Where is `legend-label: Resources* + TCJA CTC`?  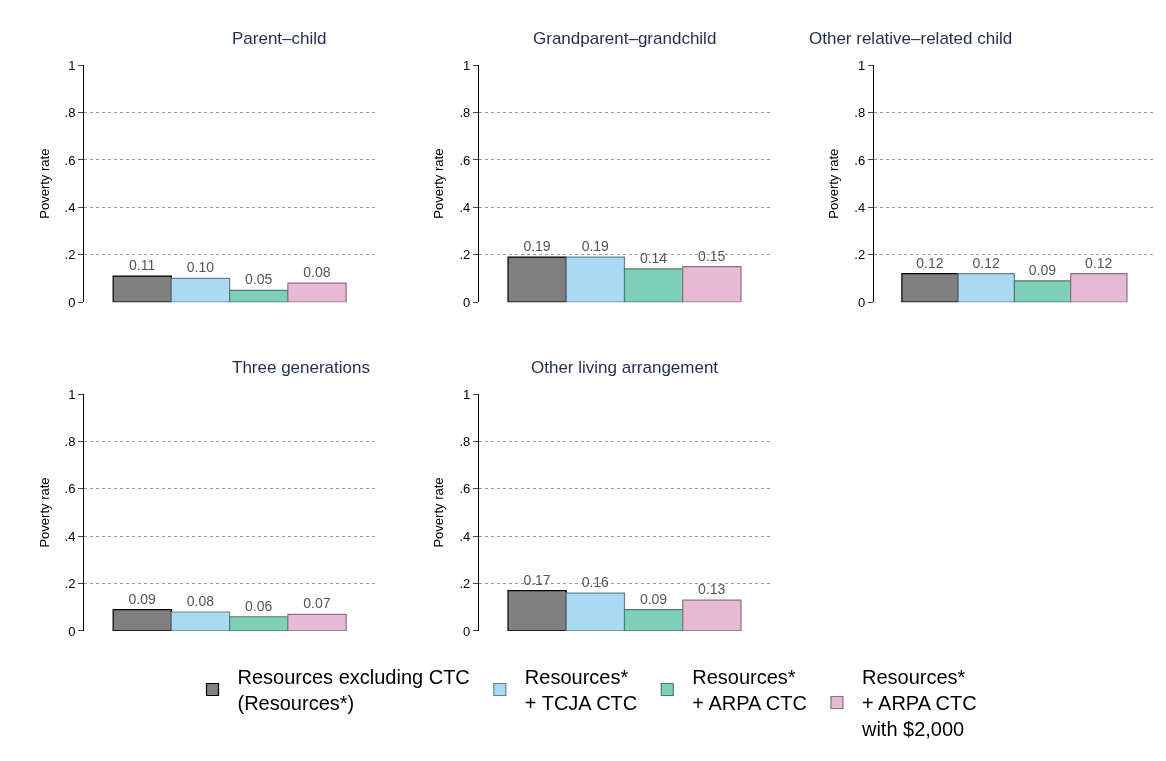
legend-label: Resources* + TCJA CTC is located at coordinates (581, 690).